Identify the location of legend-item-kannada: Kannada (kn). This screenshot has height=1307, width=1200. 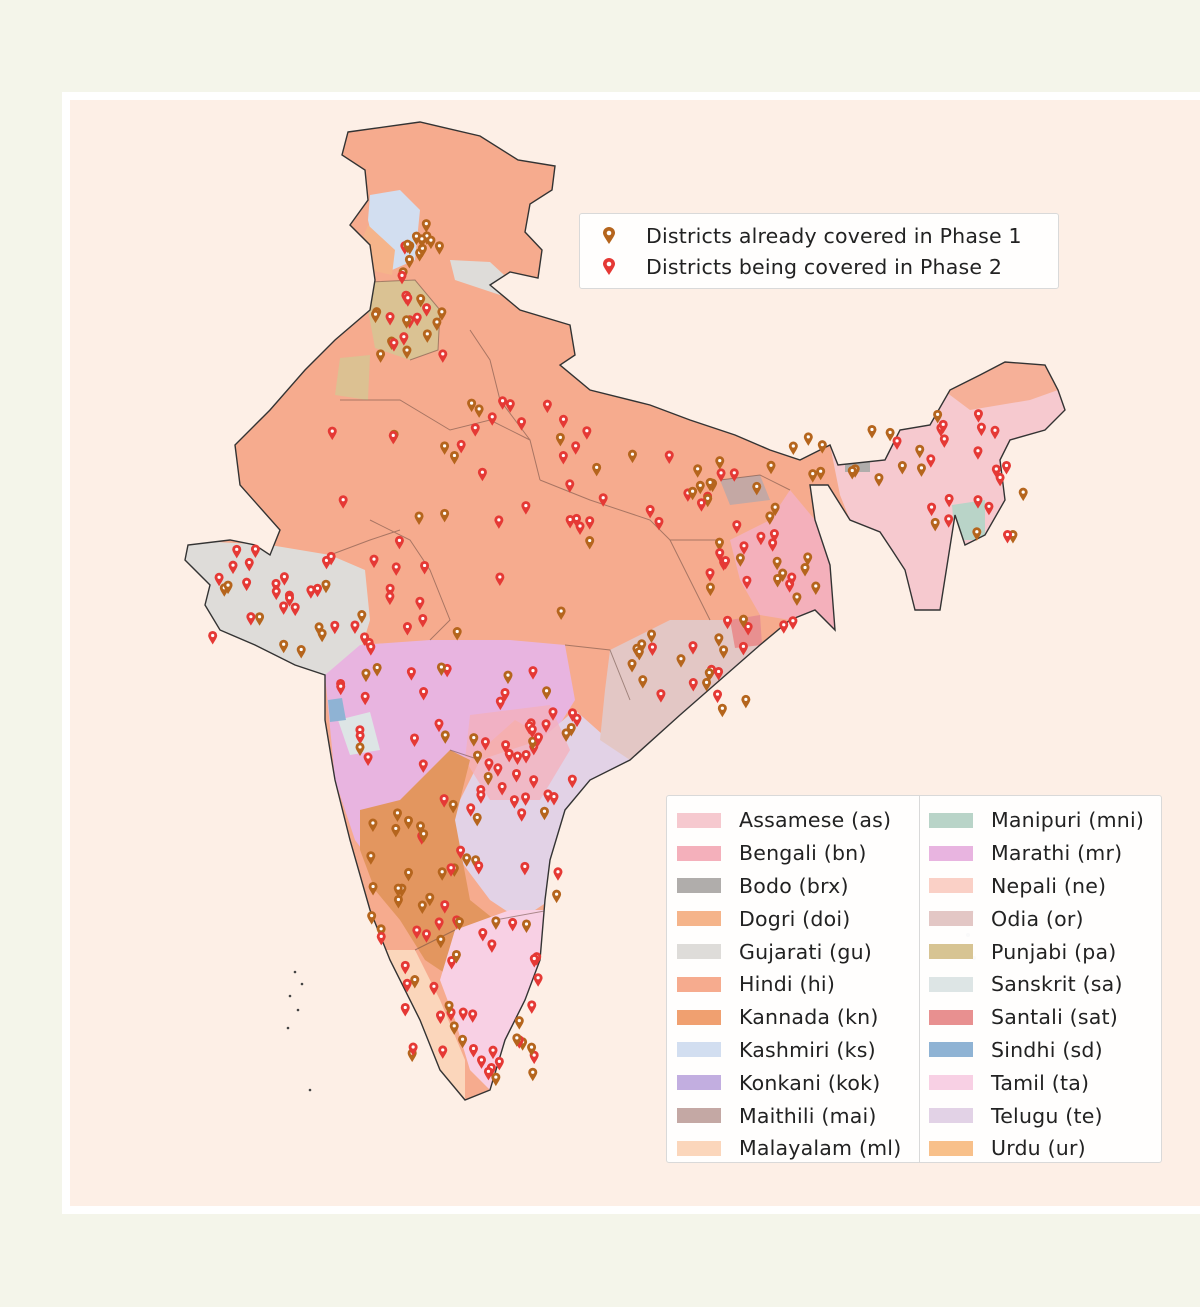
(789, 1017).